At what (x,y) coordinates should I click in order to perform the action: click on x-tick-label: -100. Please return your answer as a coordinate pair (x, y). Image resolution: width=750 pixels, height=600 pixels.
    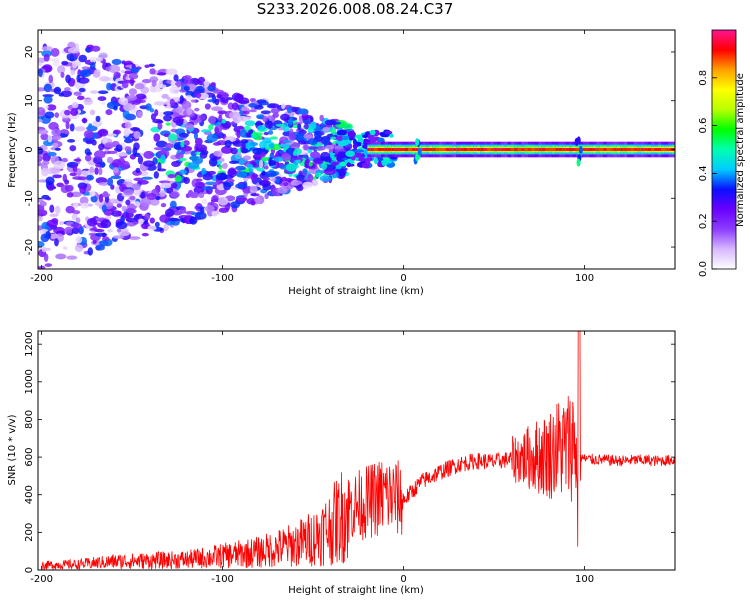
    Looking at the image, I should click on (222, 579).